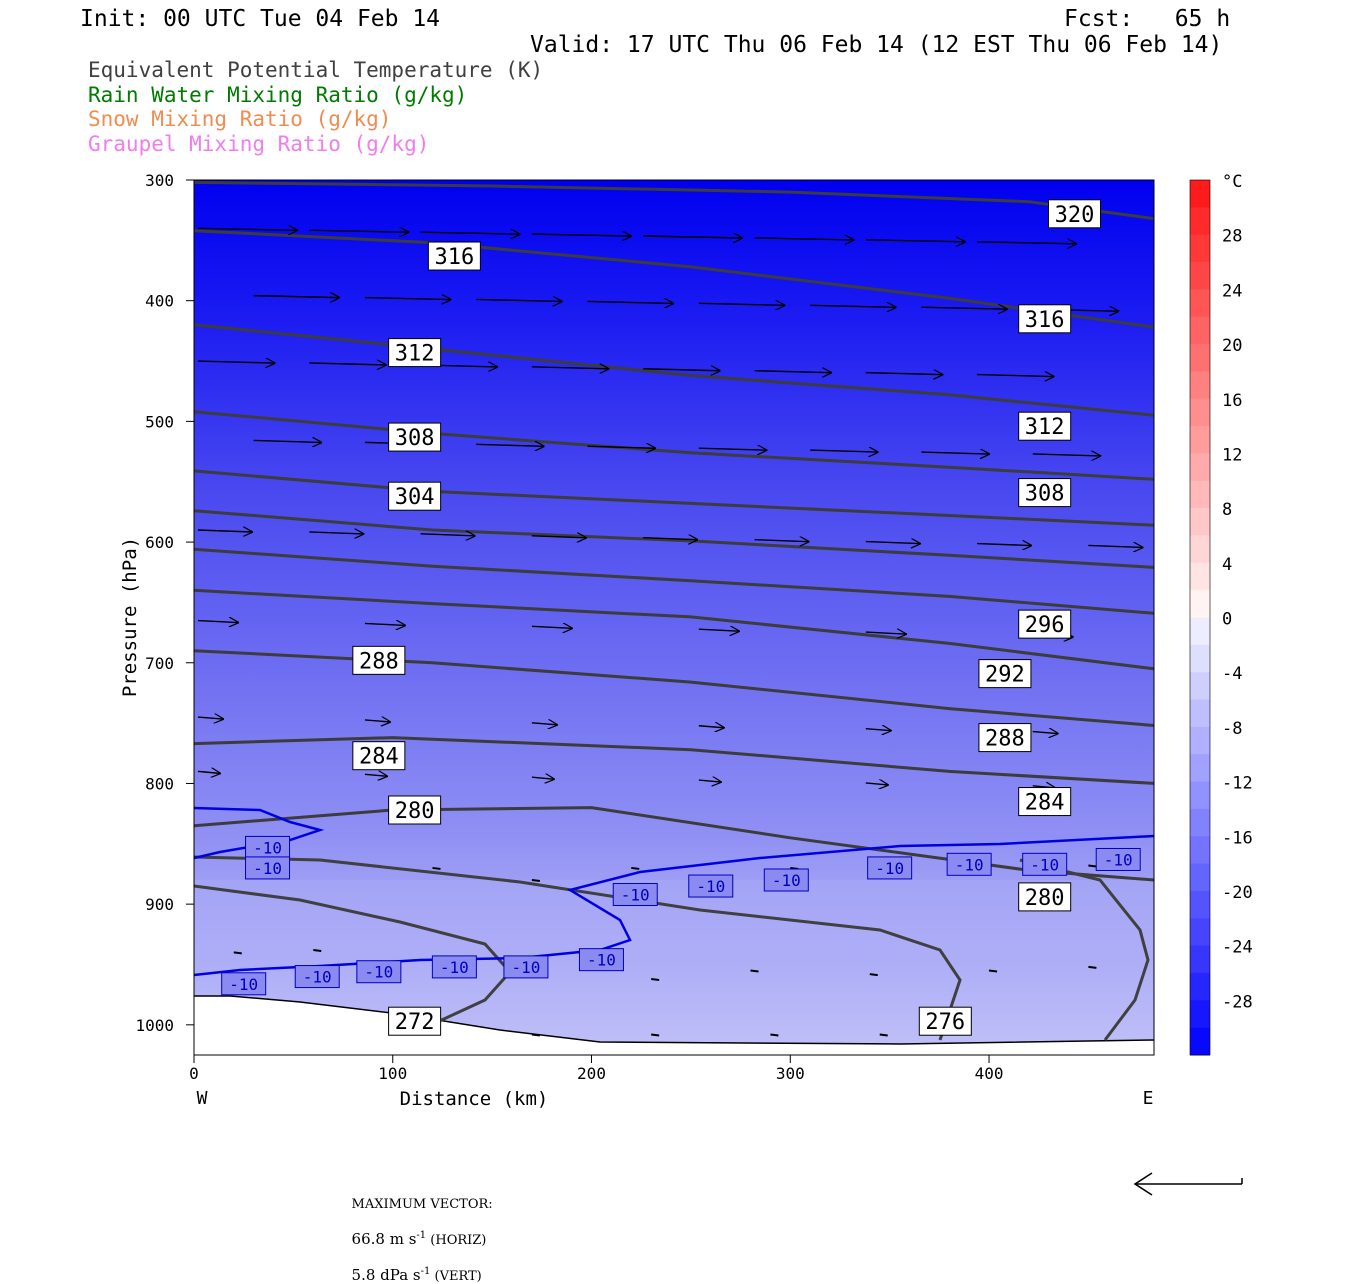 Image resolution: width=1350 pixels, height=1284 pixels. Describe the element at coordinates (1237, 1002) in the screenshot. I see `colorbar-tick-label: -28` at that location.